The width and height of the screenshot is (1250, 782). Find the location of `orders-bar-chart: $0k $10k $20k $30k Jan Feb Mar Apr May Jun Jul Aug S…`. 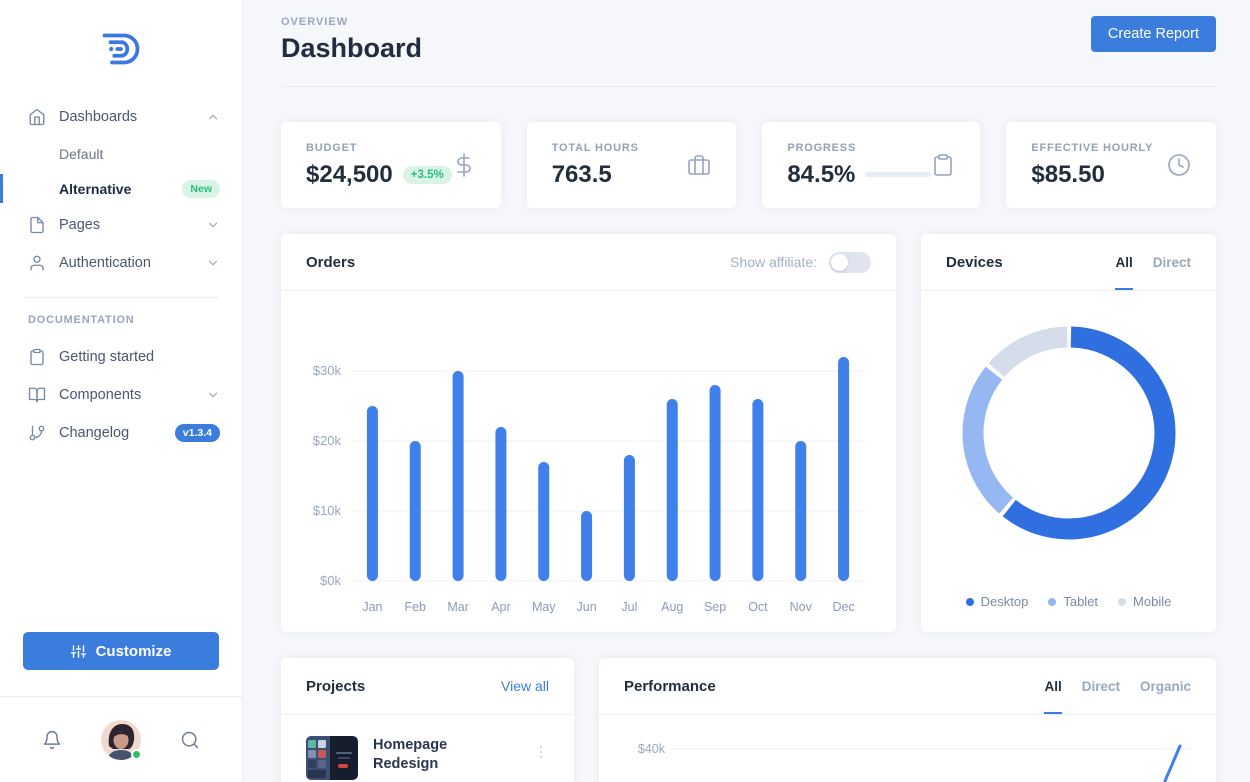

orders-bar-chart: $0k $10k $20k $30k Jan Feb Mar Apr May Jun Jul Aug S… is located at coordinates (589, 485).